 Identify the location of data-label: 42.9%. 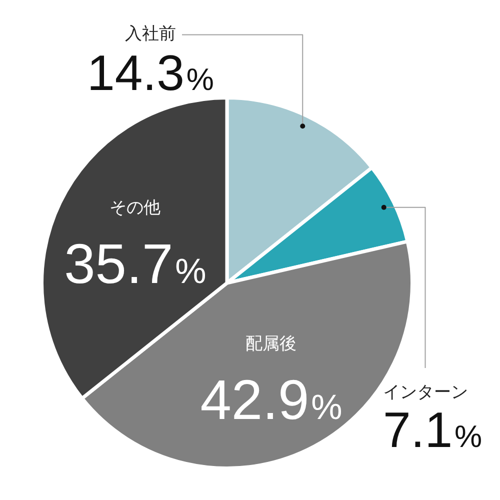
(271, 399).